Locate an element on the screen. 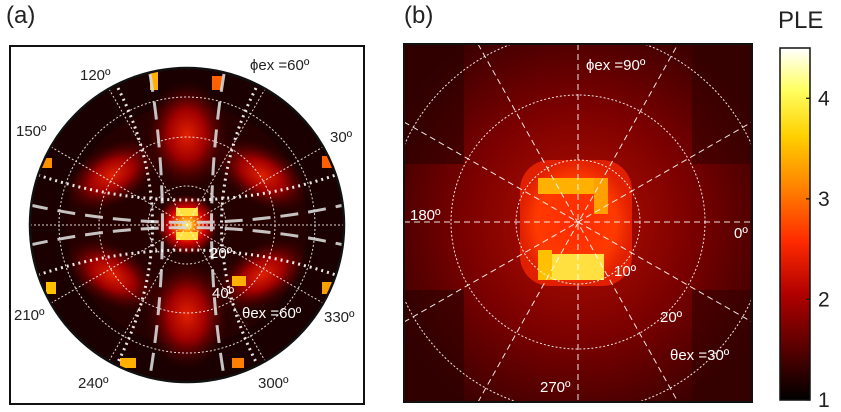  panel-a-theta-annotation: θex =60º is located at coordinates (272, 313).